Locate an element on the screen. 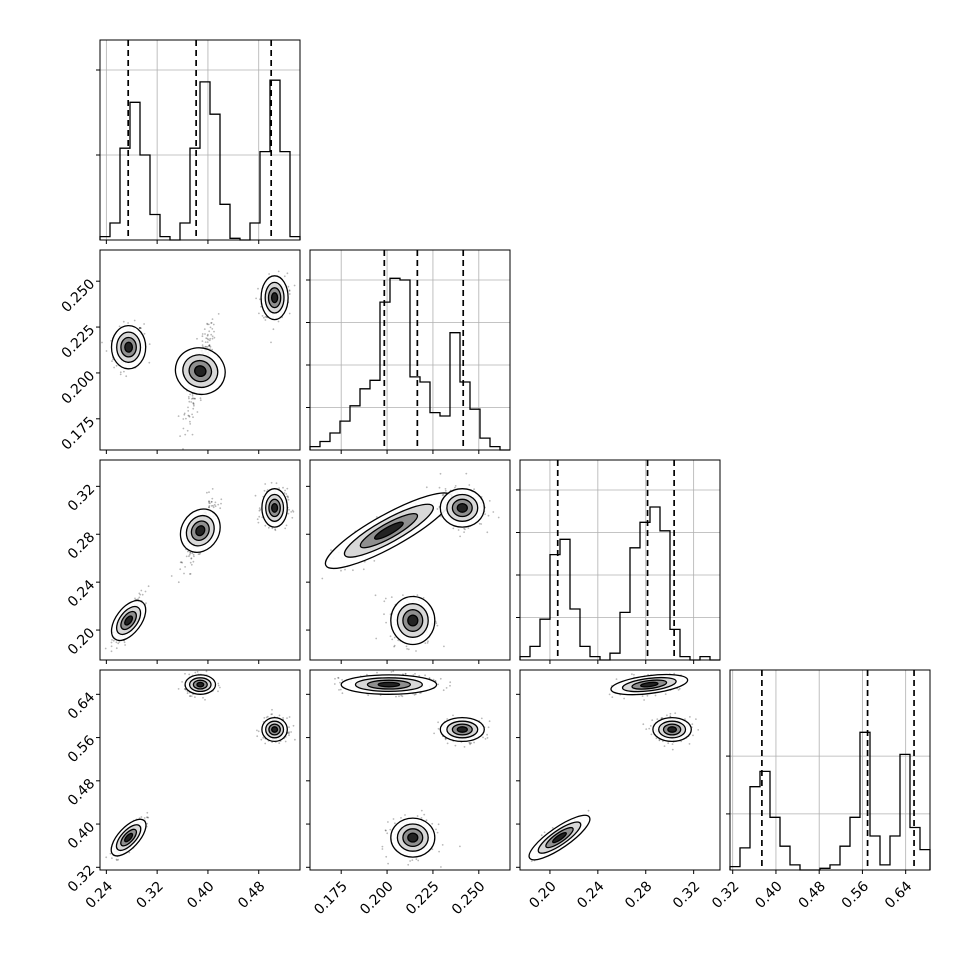 The width and height of the screenshot is (970, 970). x-tick-label-4-4: 0.56 is located at coordinates (855, 894).